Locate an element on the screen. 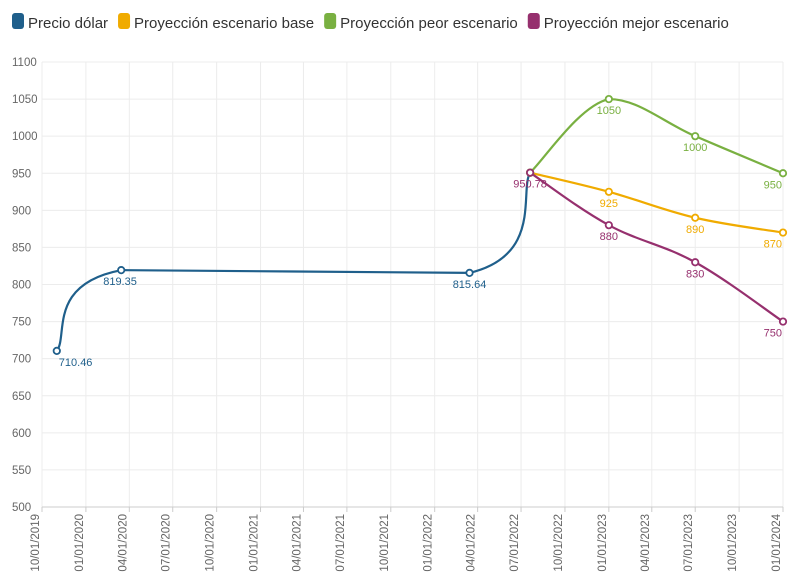 The image size is (796, 575). y-tick-label-900: 900 is located at coordinates (21, 211).